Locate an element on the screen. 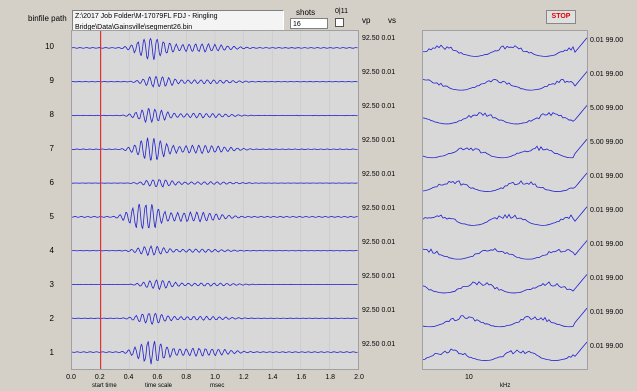 The height and width of the screenshot is (391, 637). x-tick-label: 1.4 is located at coordinates (272, 377).